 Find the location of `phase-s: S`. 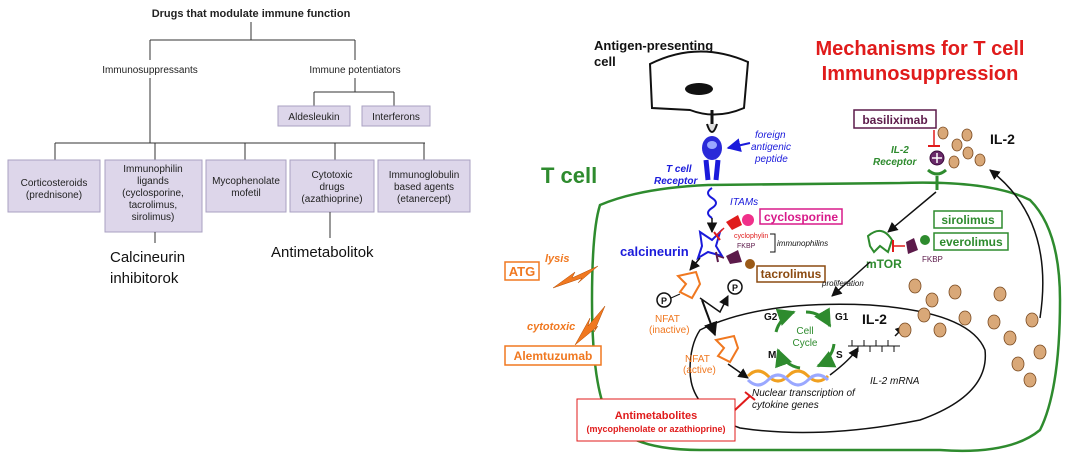

phase-s: S is located at coordinates (839, 355).